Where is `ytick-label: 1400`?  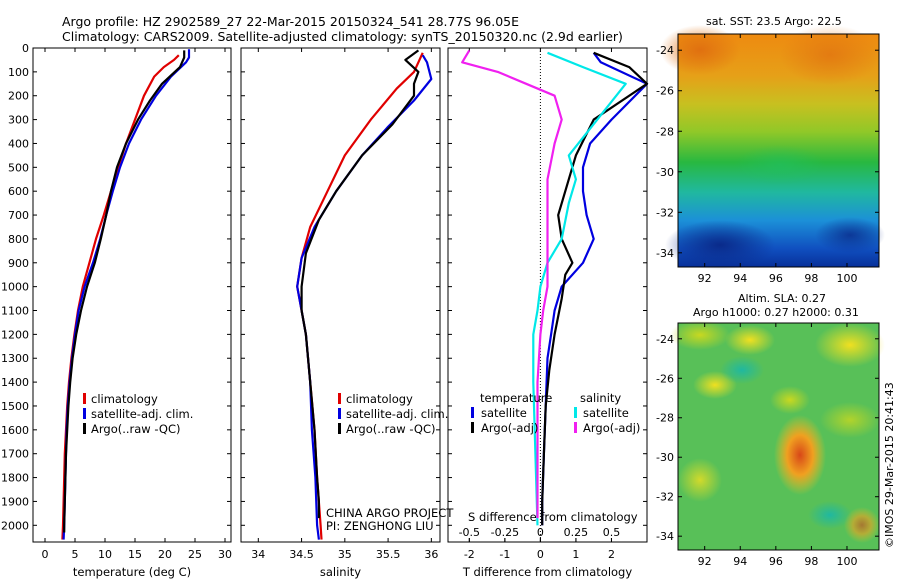
ytick-label: 1400 is located at coordinates (15, 382).